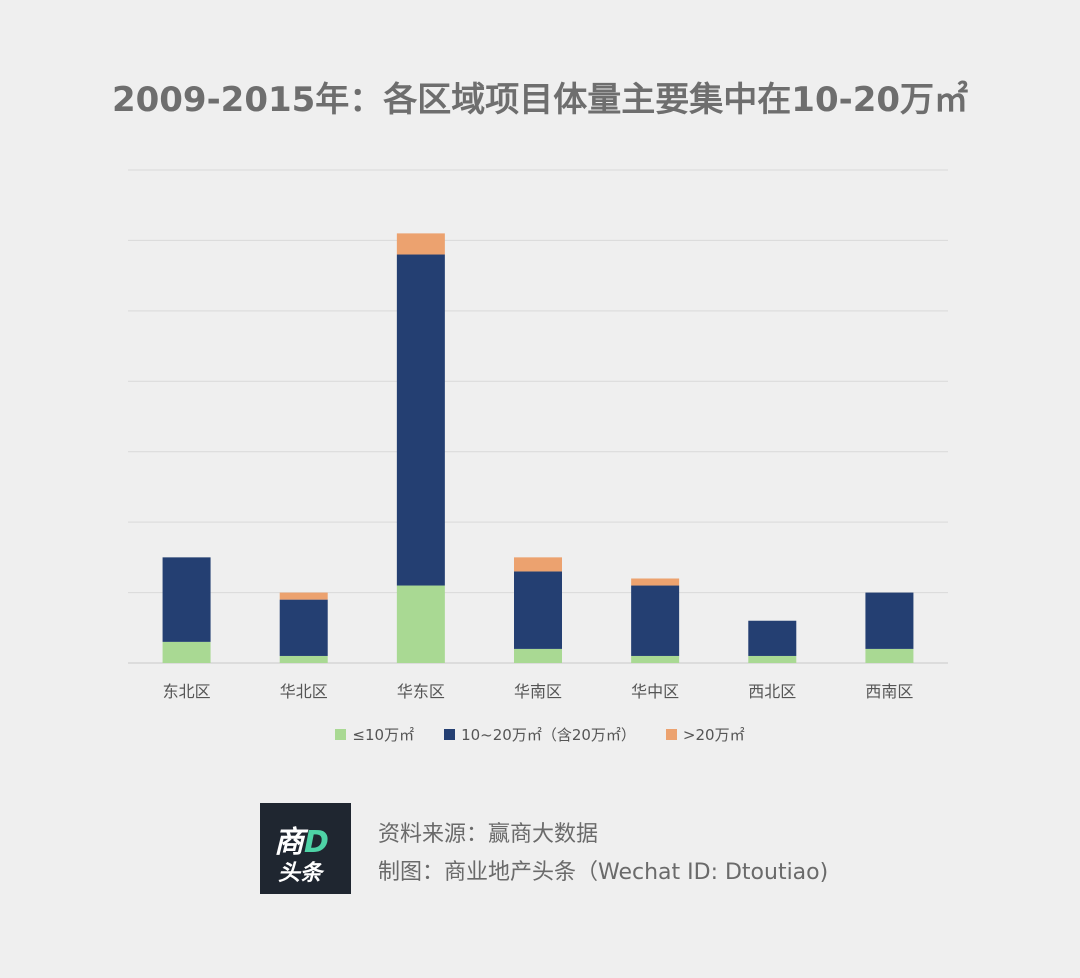  What do you see at coordinates (383, 735) in the screenshot?
I see `legend-label-small: ≤10万㎡` at bounding box center [383, 735].